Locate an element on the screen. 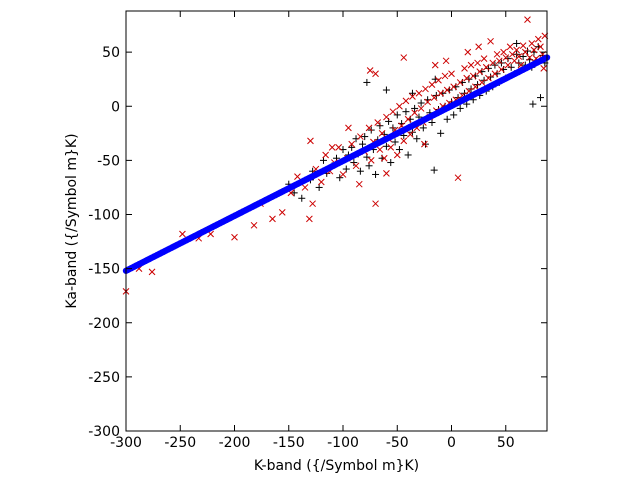 The width and height of the screenshot is (640, 480). y-axis-label: Ka-band ({/Symbol m}K) is located at coordinates (72, 220).